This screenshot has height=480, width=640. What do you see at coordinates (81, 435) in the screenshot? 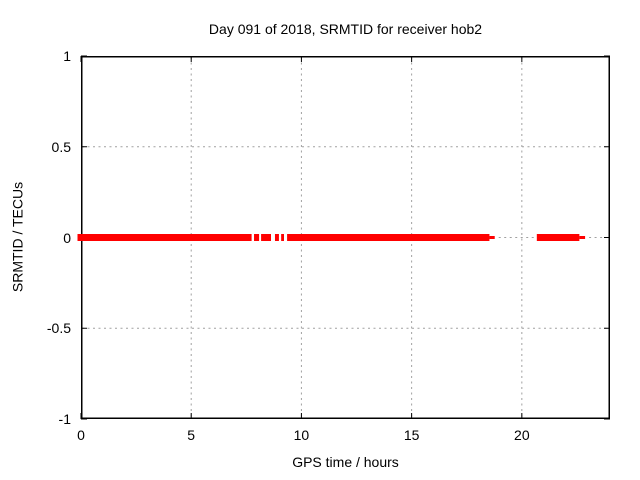
I see `x-tick-label: 0` at bounding box center [81, 435].